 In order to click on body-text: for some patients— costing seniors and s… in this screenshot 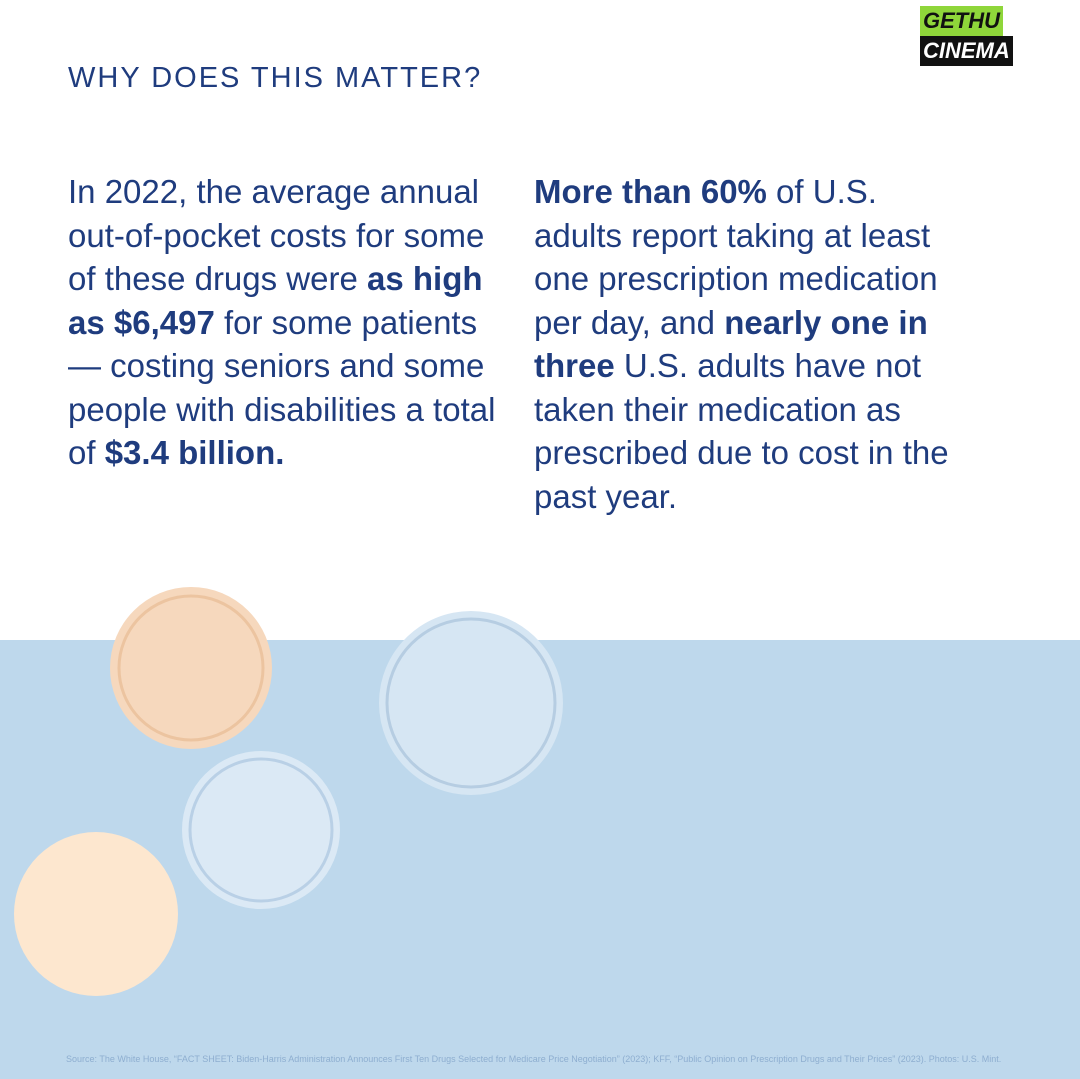, I will do `click(282, 387)`.